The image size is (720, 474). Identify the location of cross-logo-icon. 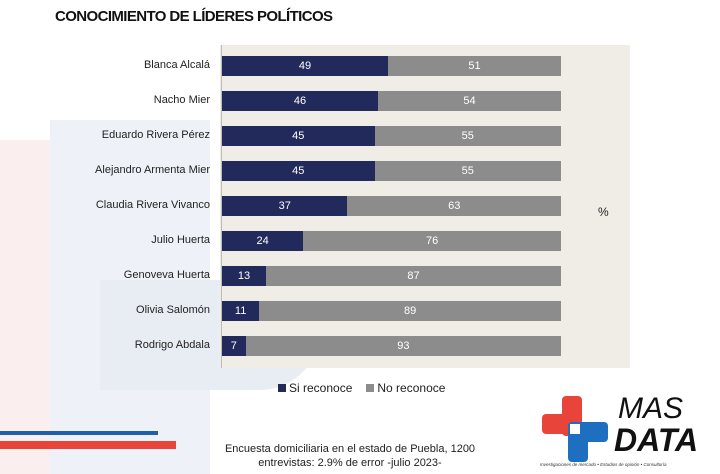
(575, 429).